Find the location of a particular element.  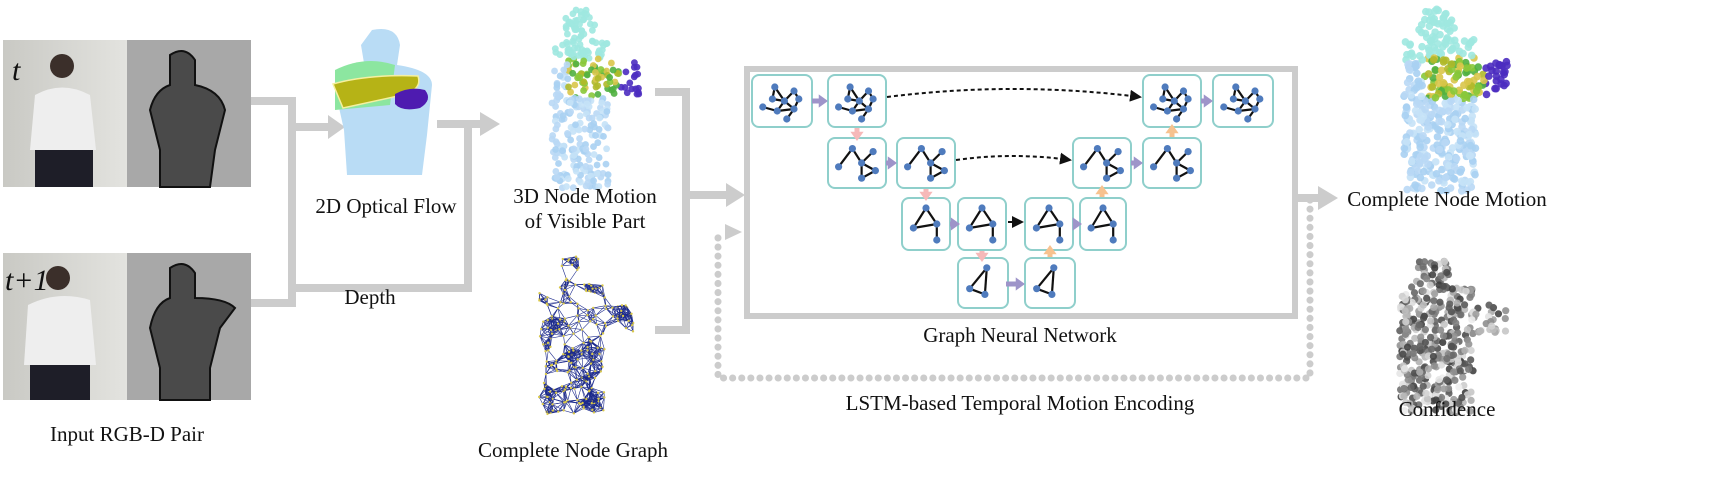

confidence-label: Confidence is located at coordinates (1447, 409).